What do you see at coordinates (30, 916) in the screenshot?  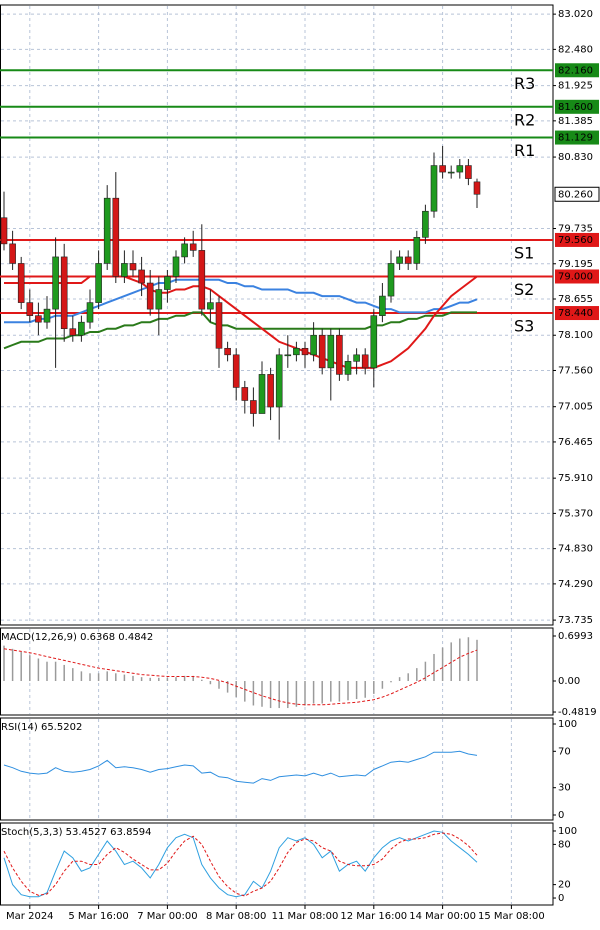 I see `x-tick-label: Mar 2024` at bounding box center [30, 916].